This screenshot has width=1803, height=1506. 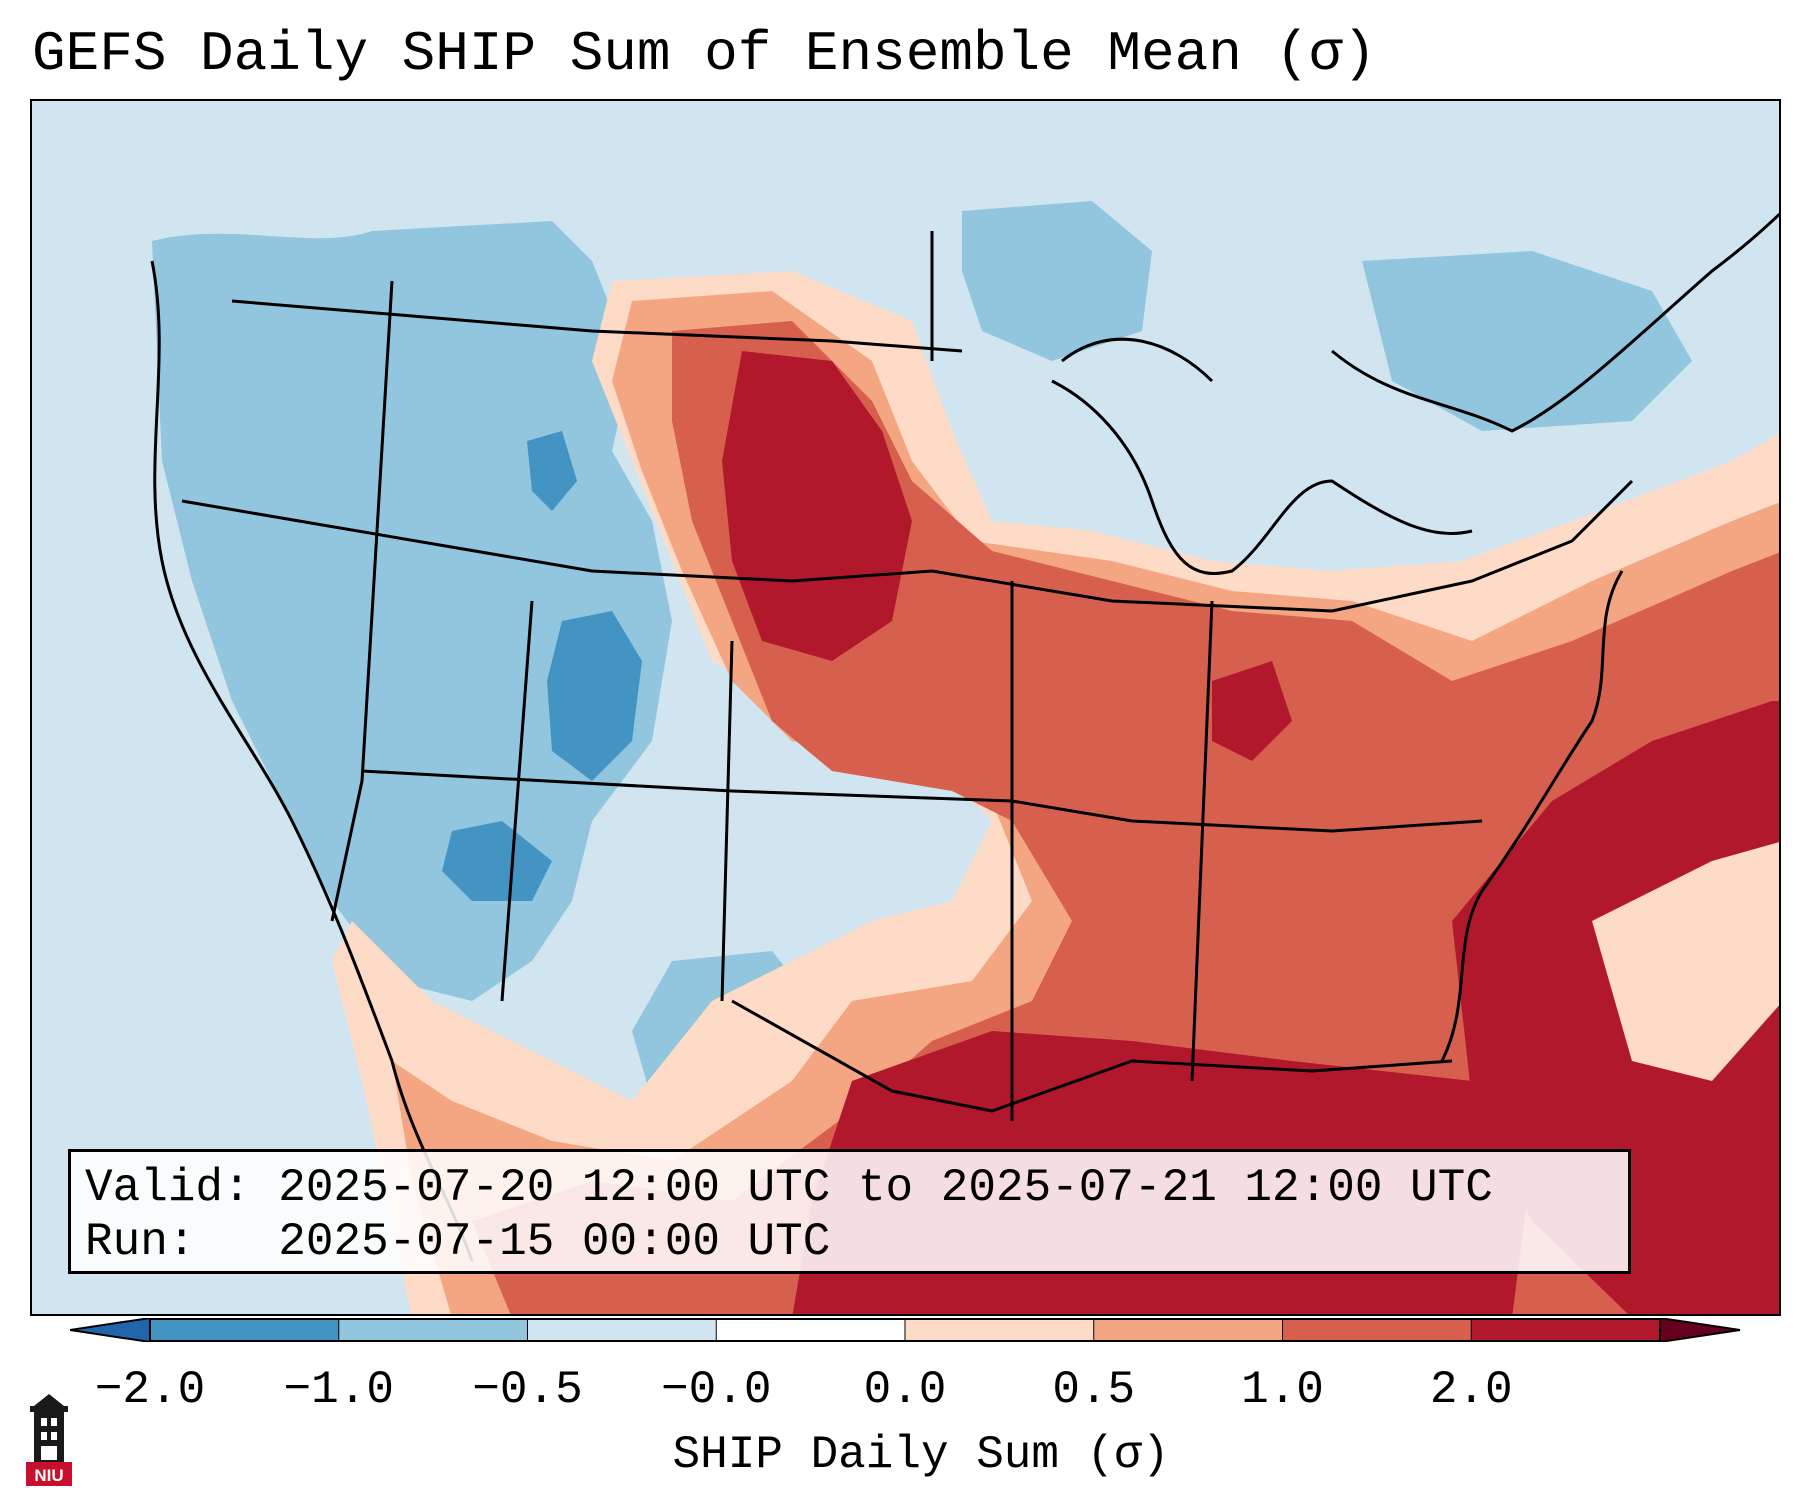 I want to click on niu-tower-icon: NIU, so click(x=49, y=1440).